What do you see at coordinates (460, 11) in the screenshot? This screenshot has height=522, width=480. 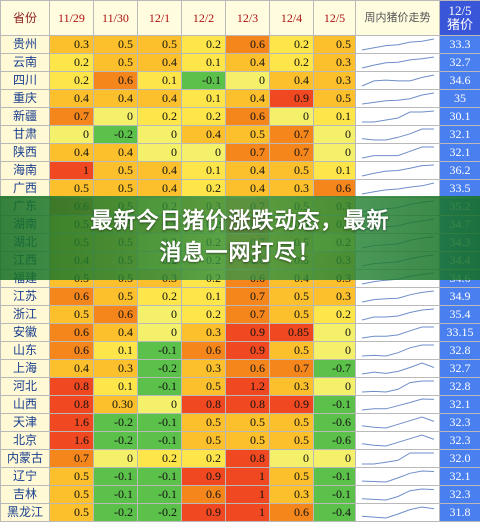 I see `latest-date-label: 12/5` at bounding box center [460, 11].